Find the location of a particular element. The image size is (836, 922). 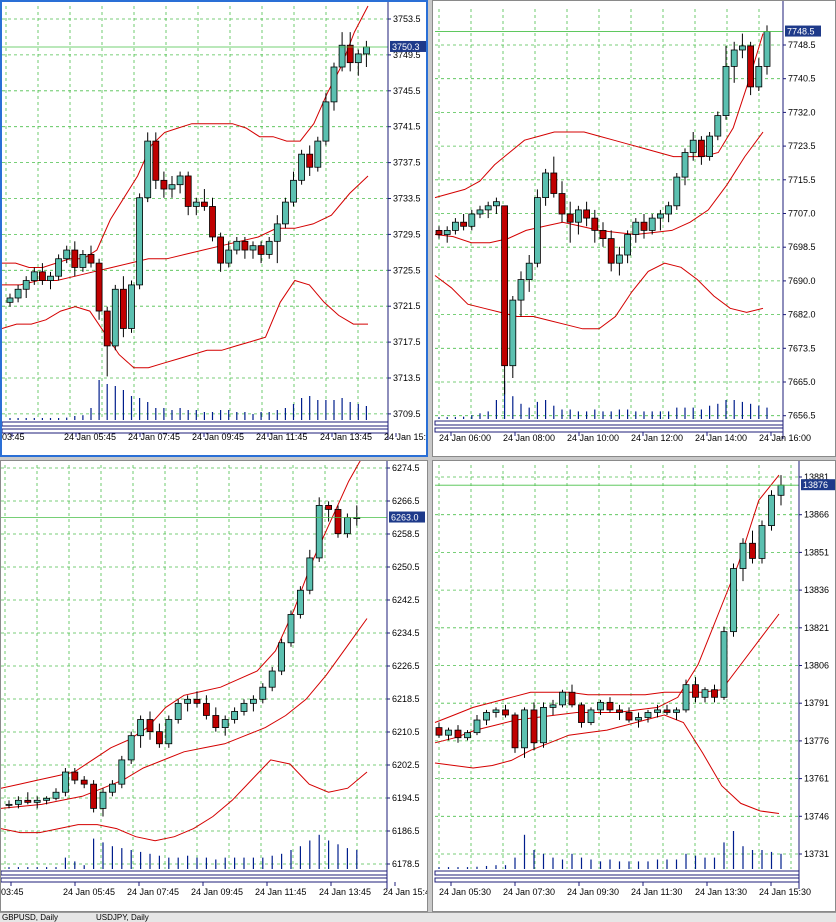

x-tick-label: 24 Jan 11:45 is located at coordinates (280, 892).